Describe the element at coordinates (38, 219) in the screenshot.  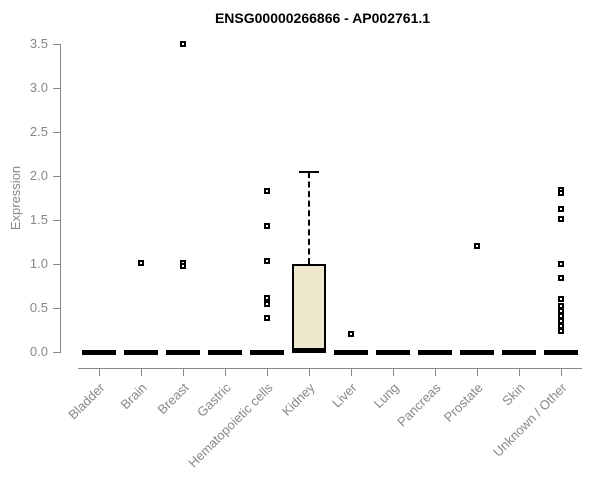
I see `y-tick-label: 1.5` at that location.